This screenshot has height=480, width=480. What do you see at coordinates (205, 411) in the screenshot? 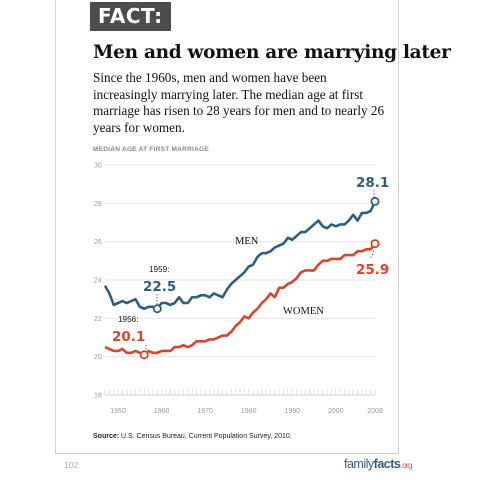
I see `x-tick-label: 1970` at bounding box center [205, 411].